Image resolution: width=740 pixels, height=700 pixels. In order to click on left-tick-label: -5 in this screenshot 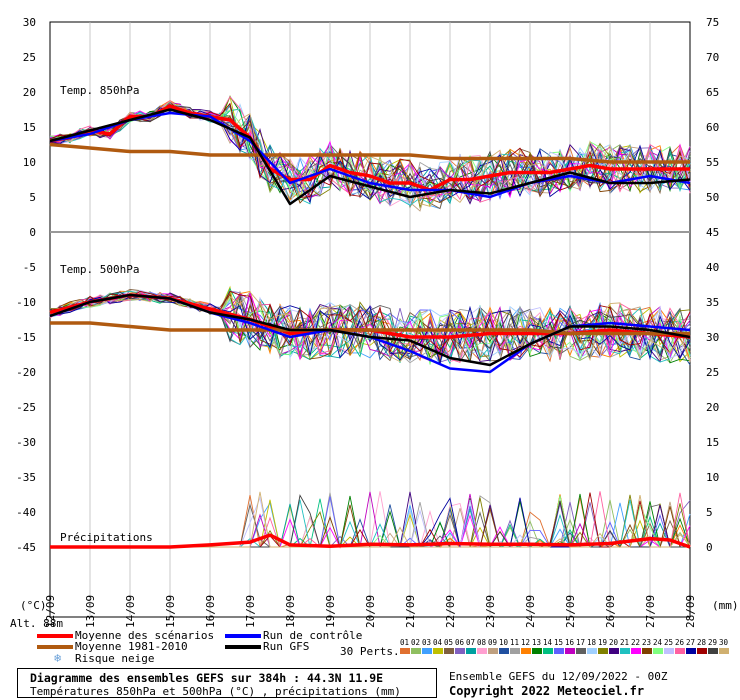, I will do `click(29, 267)`.